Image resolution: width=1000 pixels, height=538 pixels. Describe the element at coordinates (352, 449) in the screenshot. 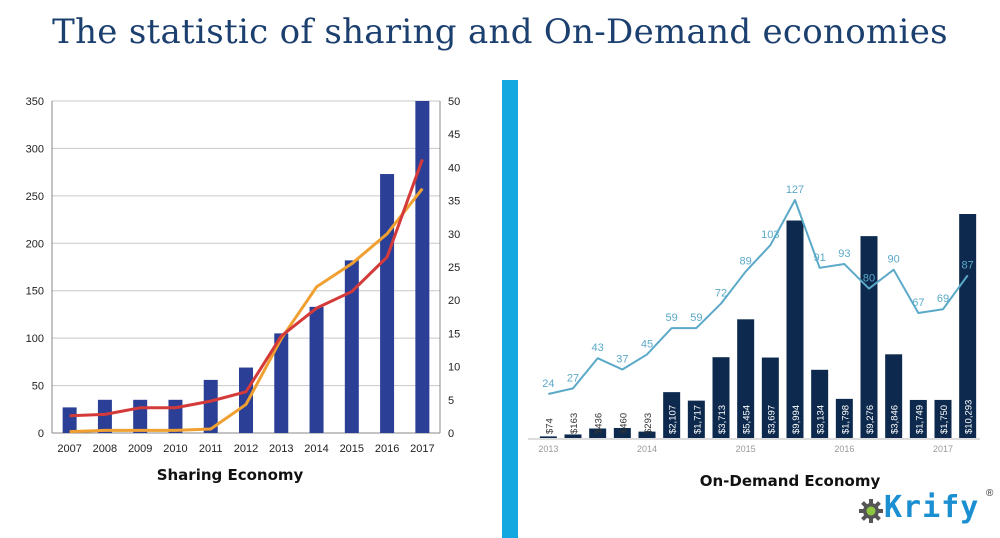

I see `x-tick-label: 2015` at that location.